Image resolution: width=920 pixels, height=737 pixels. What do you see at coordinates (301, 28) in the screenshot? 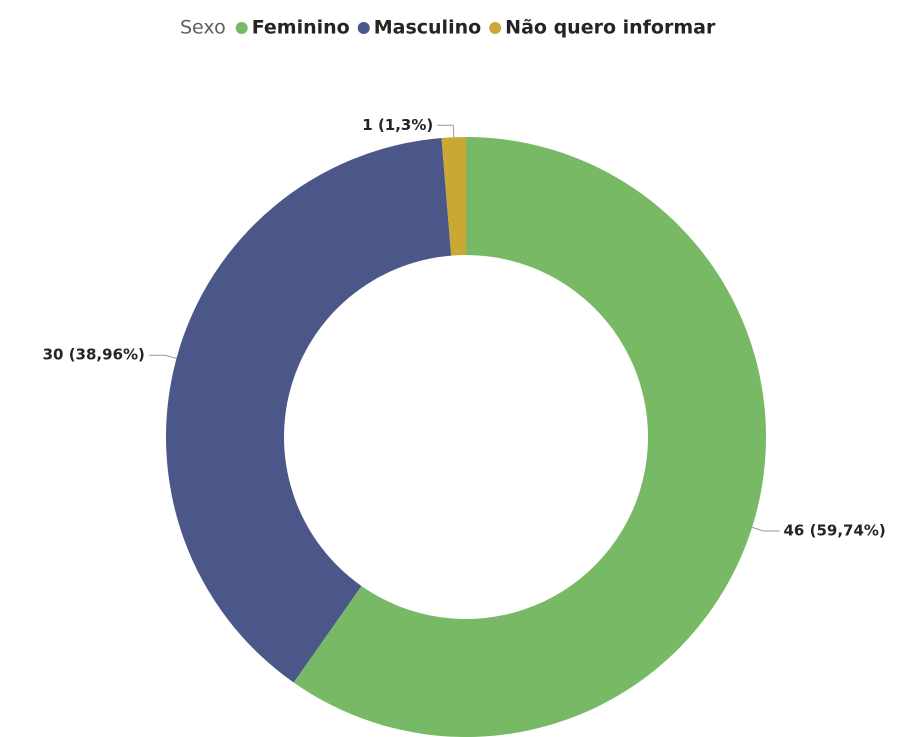
I see `legend-label: Feminino` at bounding box center [301, 28].